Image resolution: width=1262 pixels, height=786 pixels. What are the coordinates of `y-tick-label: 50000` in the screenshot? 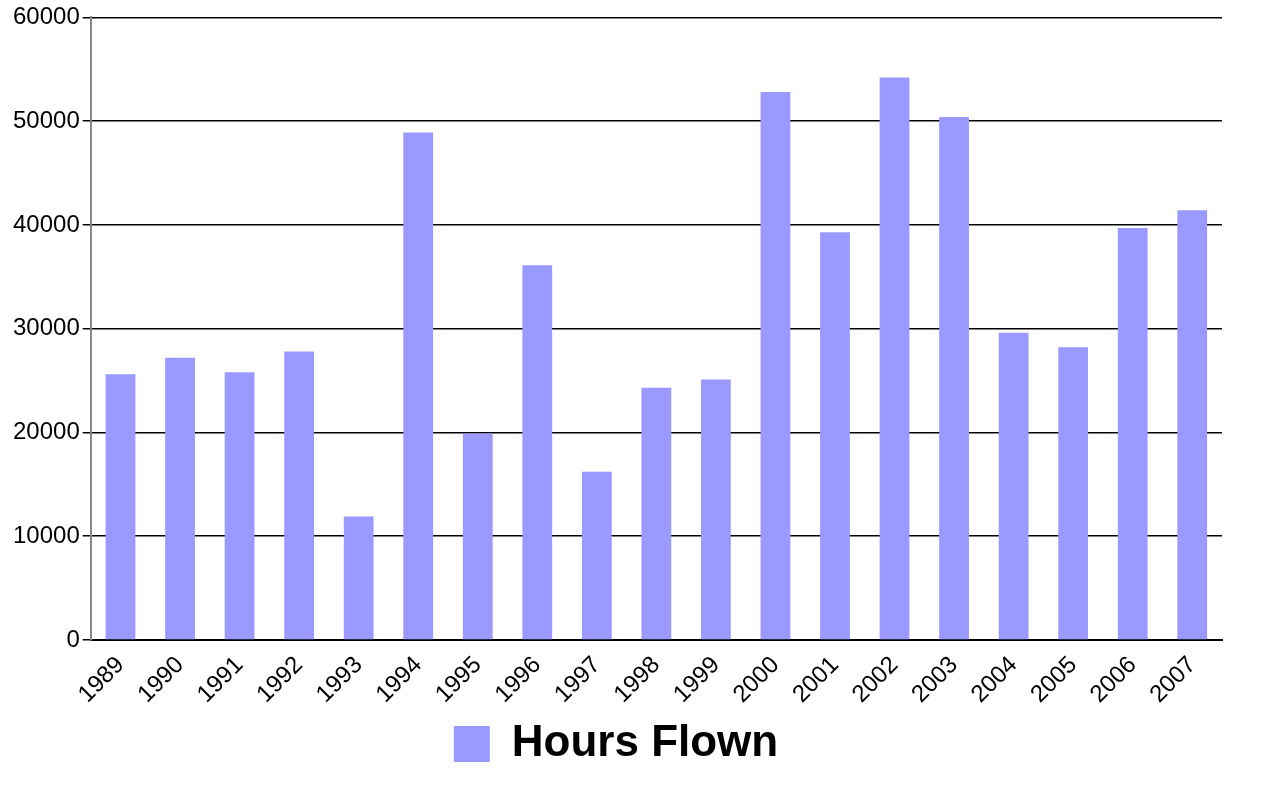 It's located at (46, 119).